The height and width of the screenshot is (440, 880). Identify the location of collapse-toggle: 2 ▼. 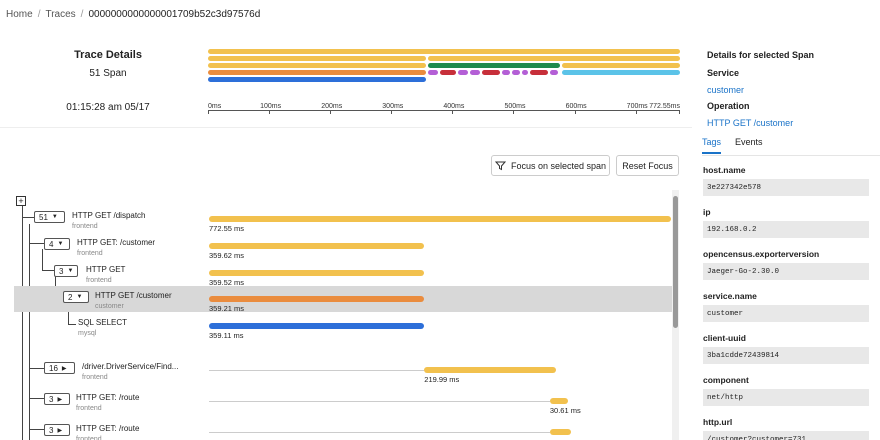
(76, 297).